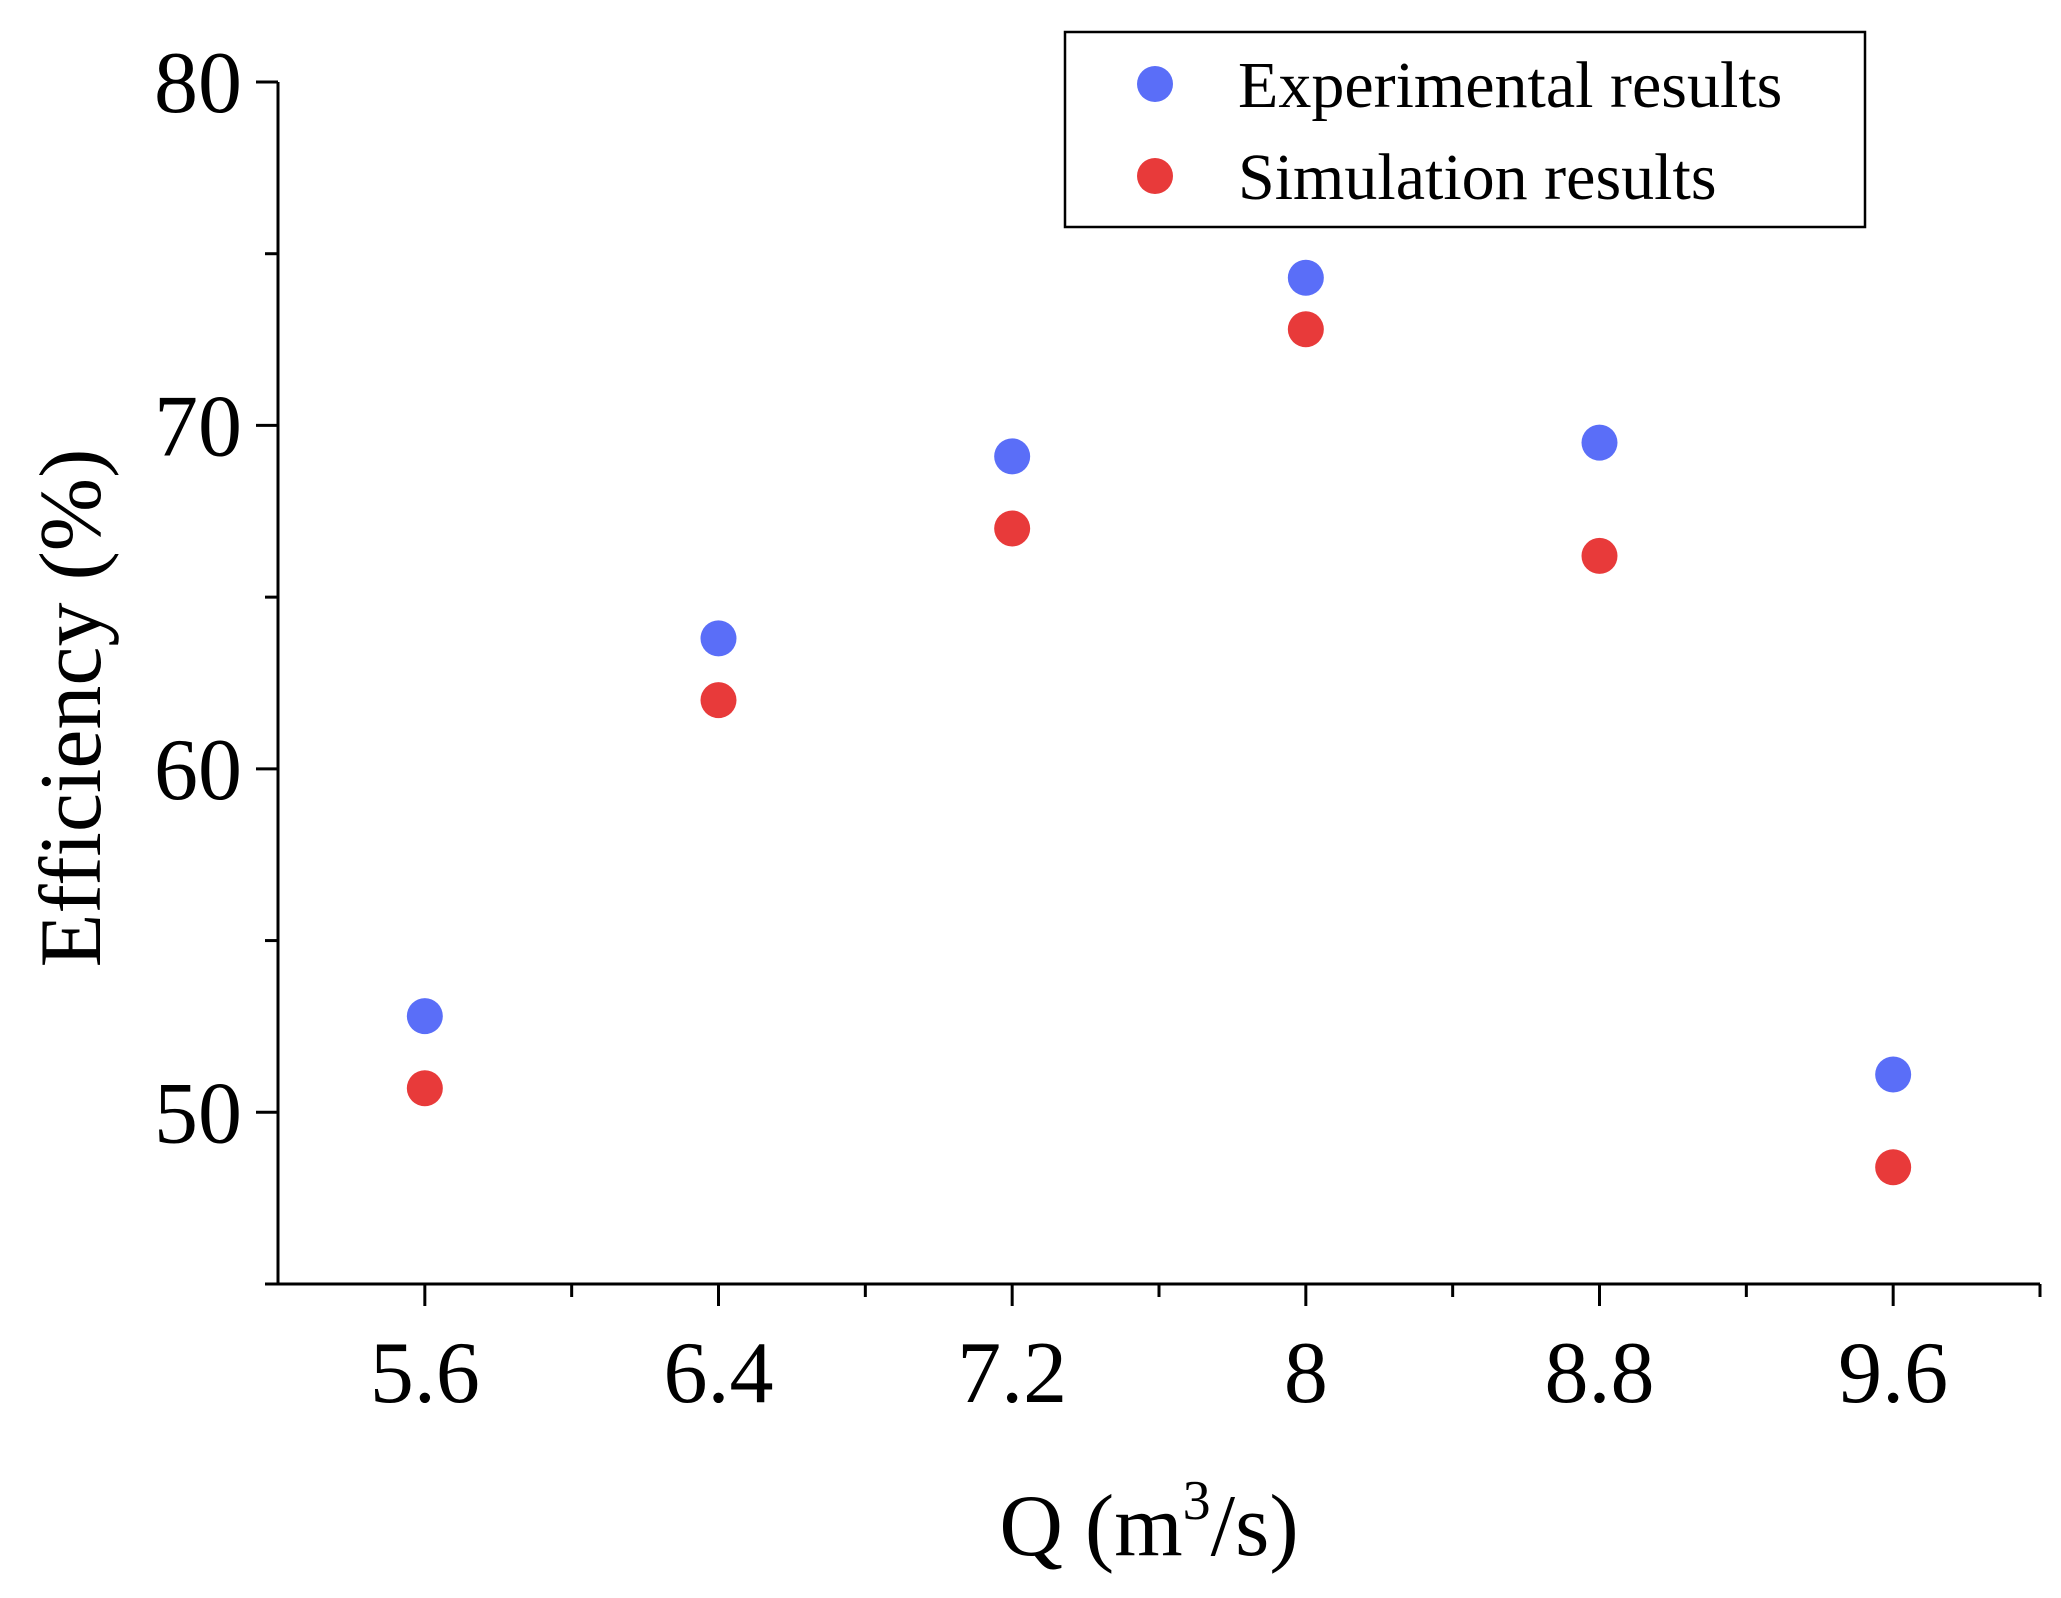 This screenshot has height=1598, width=2061. What do you see at coordinates (1477, 177) in the screenshot?
I see `simulation-legend-label: Simulation results` at bounding box center [1477, 177].